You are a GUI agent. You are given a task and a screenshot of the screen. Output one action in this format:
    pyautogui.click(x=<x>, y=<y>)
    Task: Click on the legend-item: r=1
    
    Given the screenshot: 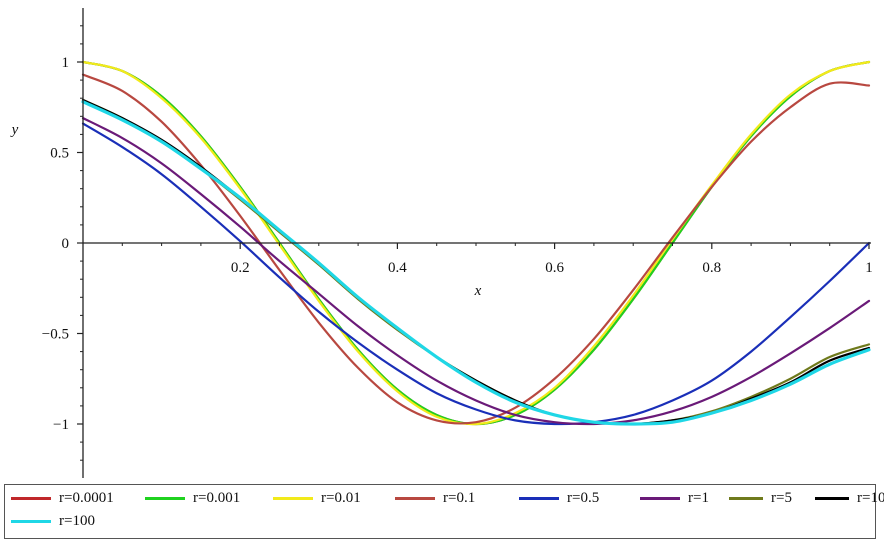 What is the action you would take?
    pyautogui.click(x=674, y=498)
    